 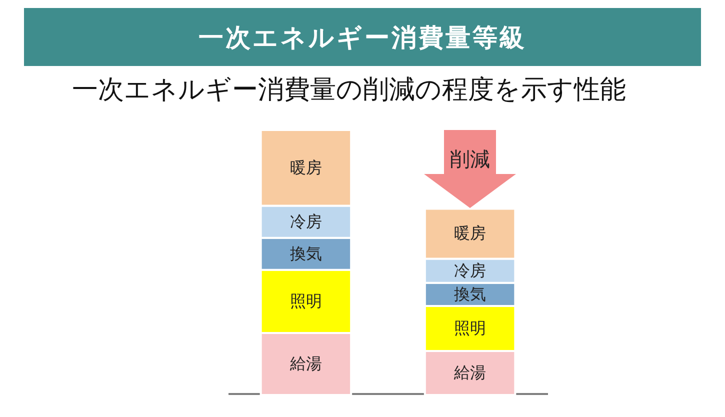 What do you see at coordinates (306, 363) in the screenshot?
I see `text: 給湯` at bounding box center [306, 363].